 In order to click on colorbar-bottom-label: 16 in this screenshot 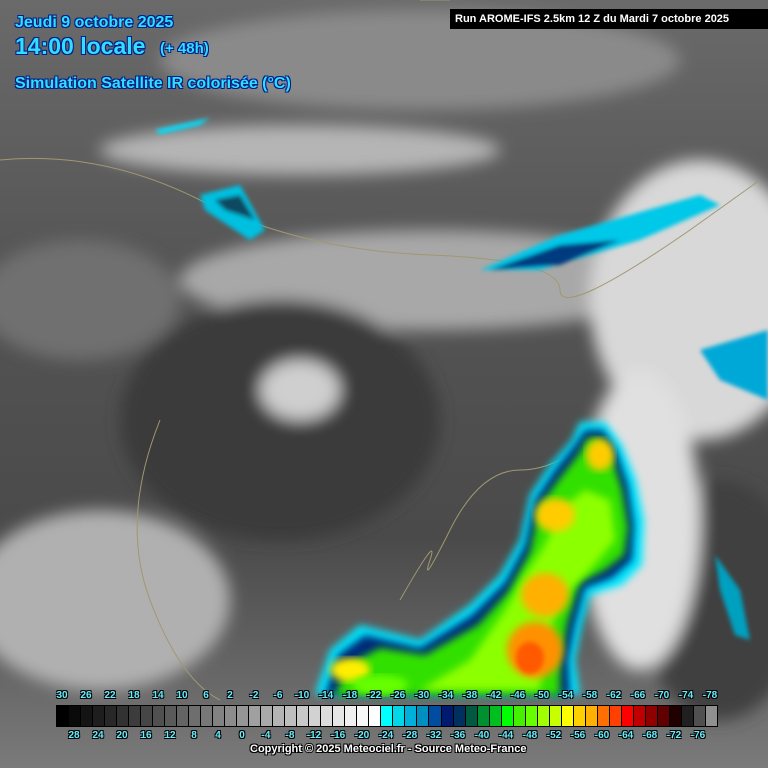, I will do `click(146, 735)`.